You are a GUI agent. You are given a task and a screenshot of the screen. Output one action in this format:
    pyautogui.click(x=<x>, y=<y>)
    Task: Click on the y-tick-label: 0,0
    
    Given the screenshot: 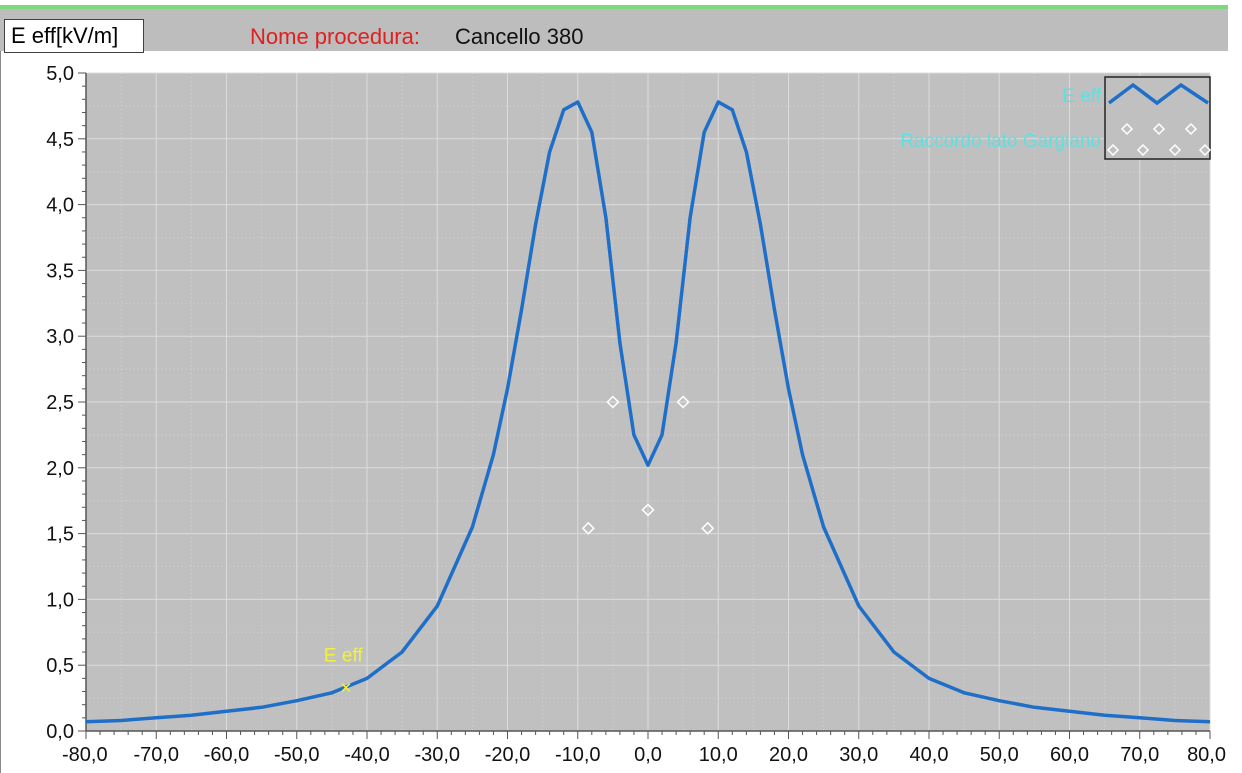 What is the action you would take?
    pyautogui.click(x=60, y=732)
    